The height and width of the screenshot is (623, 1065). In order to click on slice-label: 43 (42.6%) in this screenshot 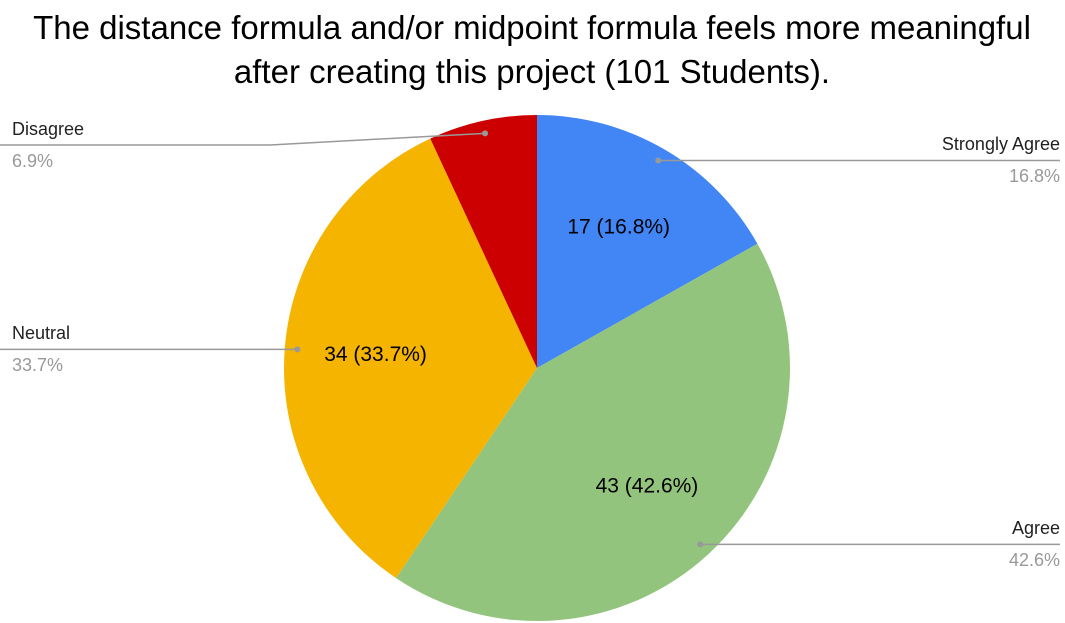, I will do `click(647, 485)`.